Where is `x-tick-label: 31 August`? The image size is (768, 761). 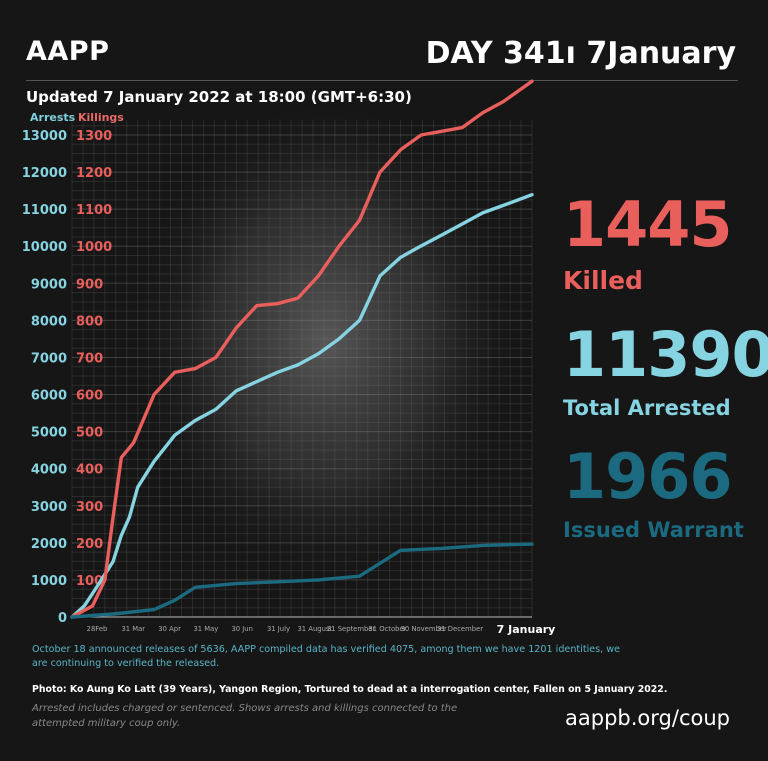 x-tick-label: 31 August is located at coordinates (314, 629).